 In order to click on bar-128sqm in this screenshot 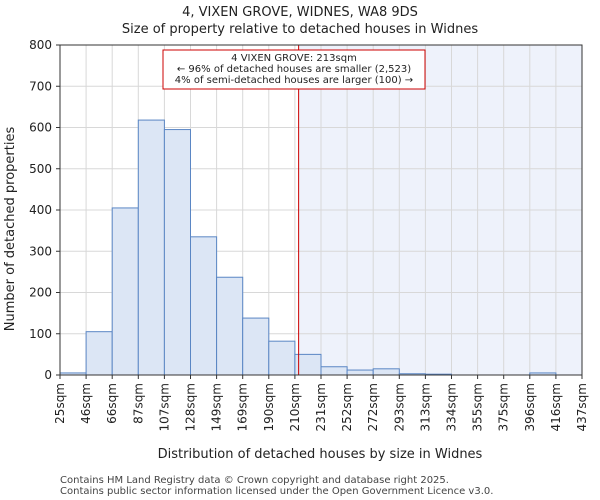, I will do `click(204, 306)`.